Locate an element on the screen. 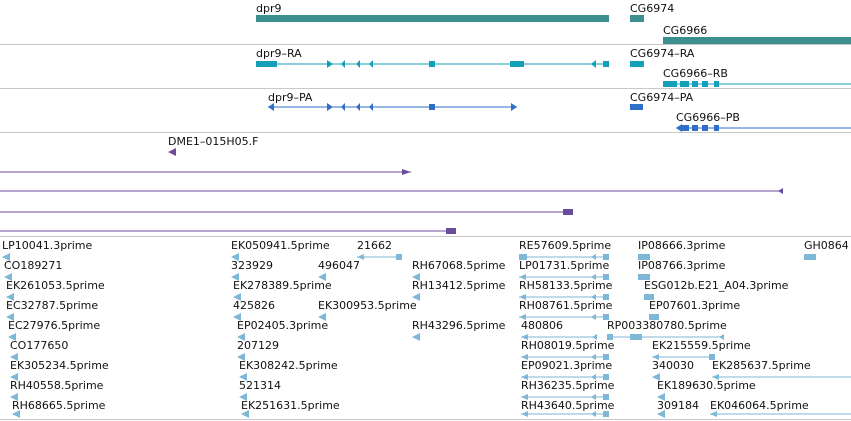 The width and height of the screenshot is (851, 421). gene-feature-cg6974 is located at coordinates (637, 18).